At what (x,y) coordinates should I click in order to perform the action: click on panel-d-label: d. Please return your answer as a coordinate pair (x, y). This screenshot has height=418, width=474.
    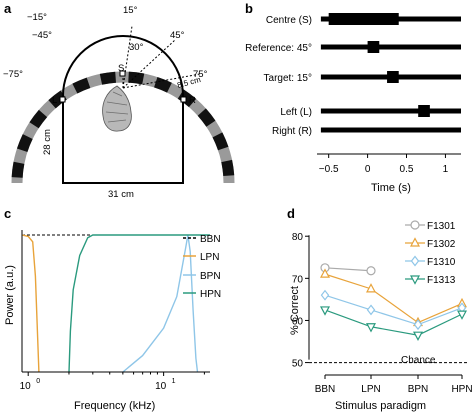
    Looking at the image, I should click on (291, 213).